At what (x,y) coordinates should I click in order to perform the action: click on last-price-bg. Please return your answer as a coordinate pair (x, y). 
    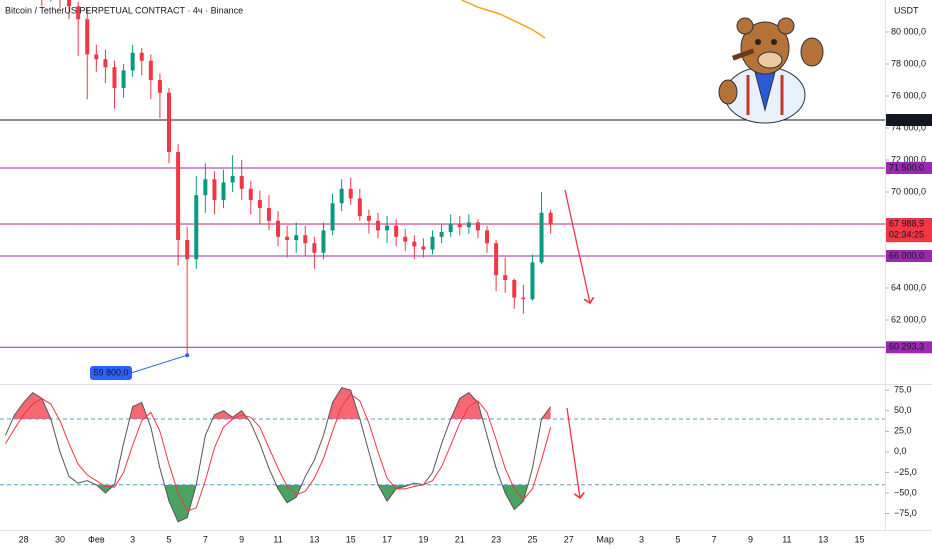
    Looking at the image, I should click on (909, 230).